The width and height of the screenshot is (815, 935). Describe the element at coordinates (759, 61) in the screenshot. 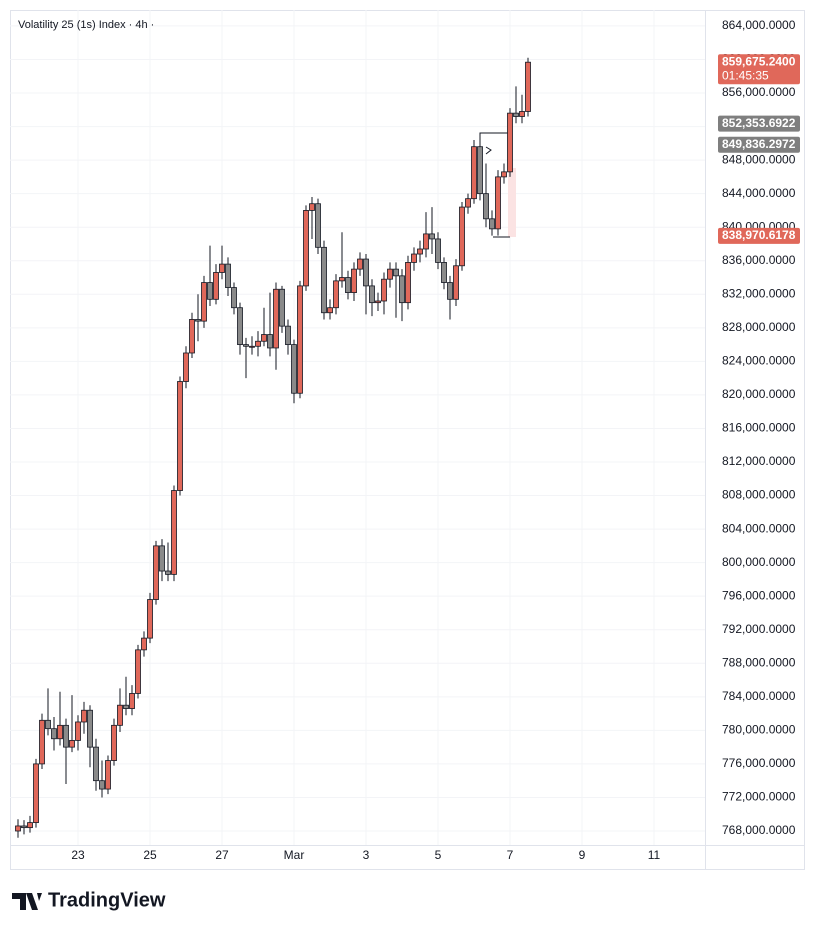

I see `price-tag-label: 859,675.2400` at that location.